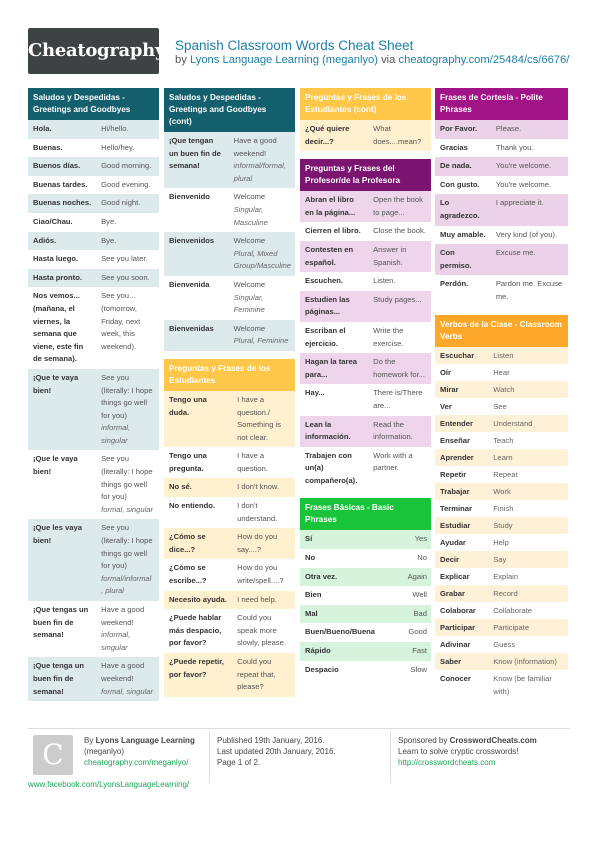  What do you see at coordinates (528, 610) in the screenshot?
I see `english-meaning: Collaborate` at bounding box center [528, 610].